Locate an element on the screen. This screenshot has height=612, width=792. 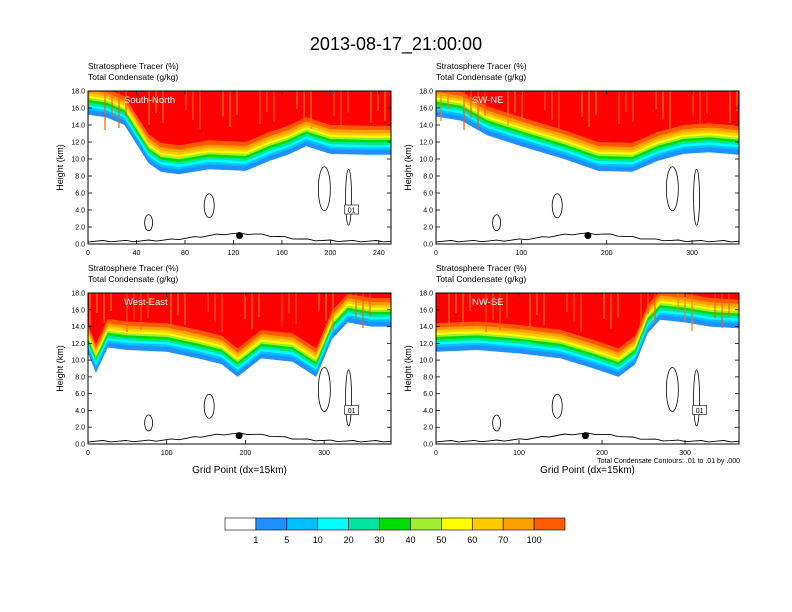
x-axis-label: Grid Point (dx=15km) is located at coordinates (587, 470).